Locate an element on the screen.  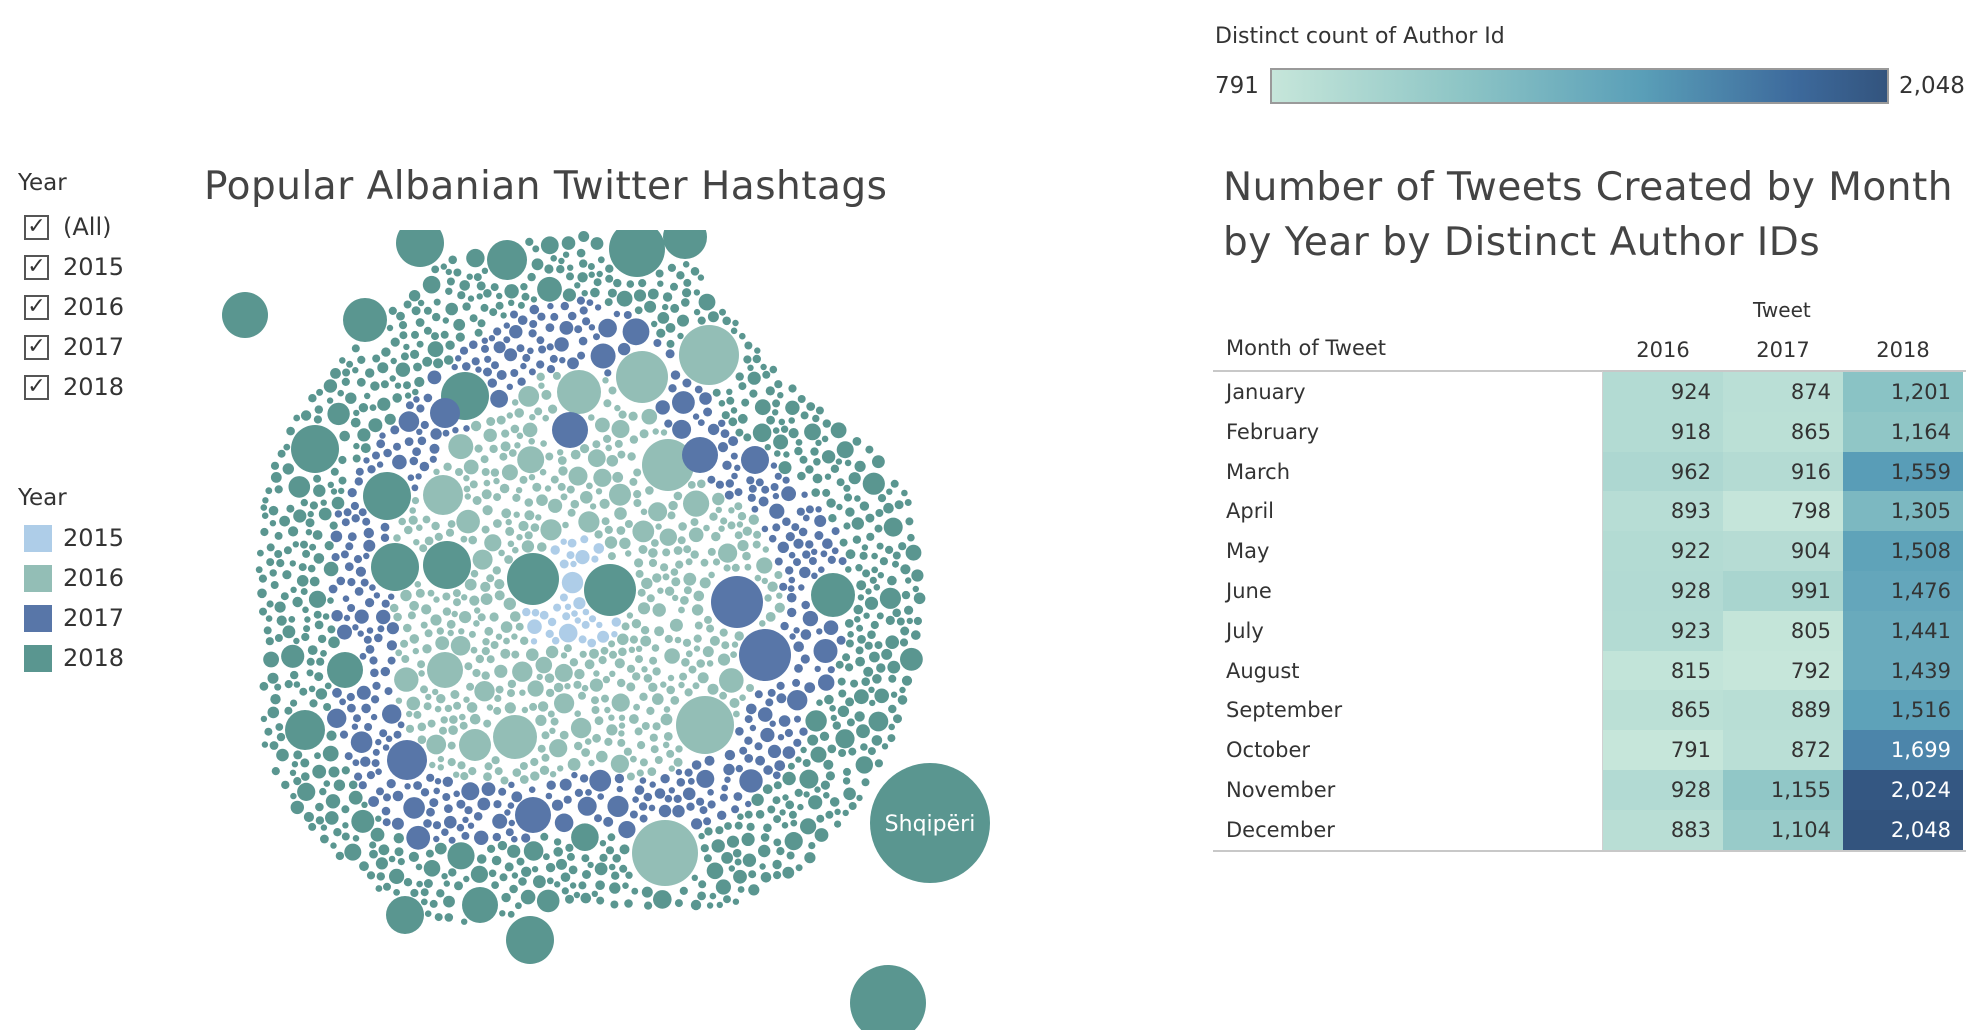
value-cell-2018: 1,559 is located at coordinates (1903, 471).